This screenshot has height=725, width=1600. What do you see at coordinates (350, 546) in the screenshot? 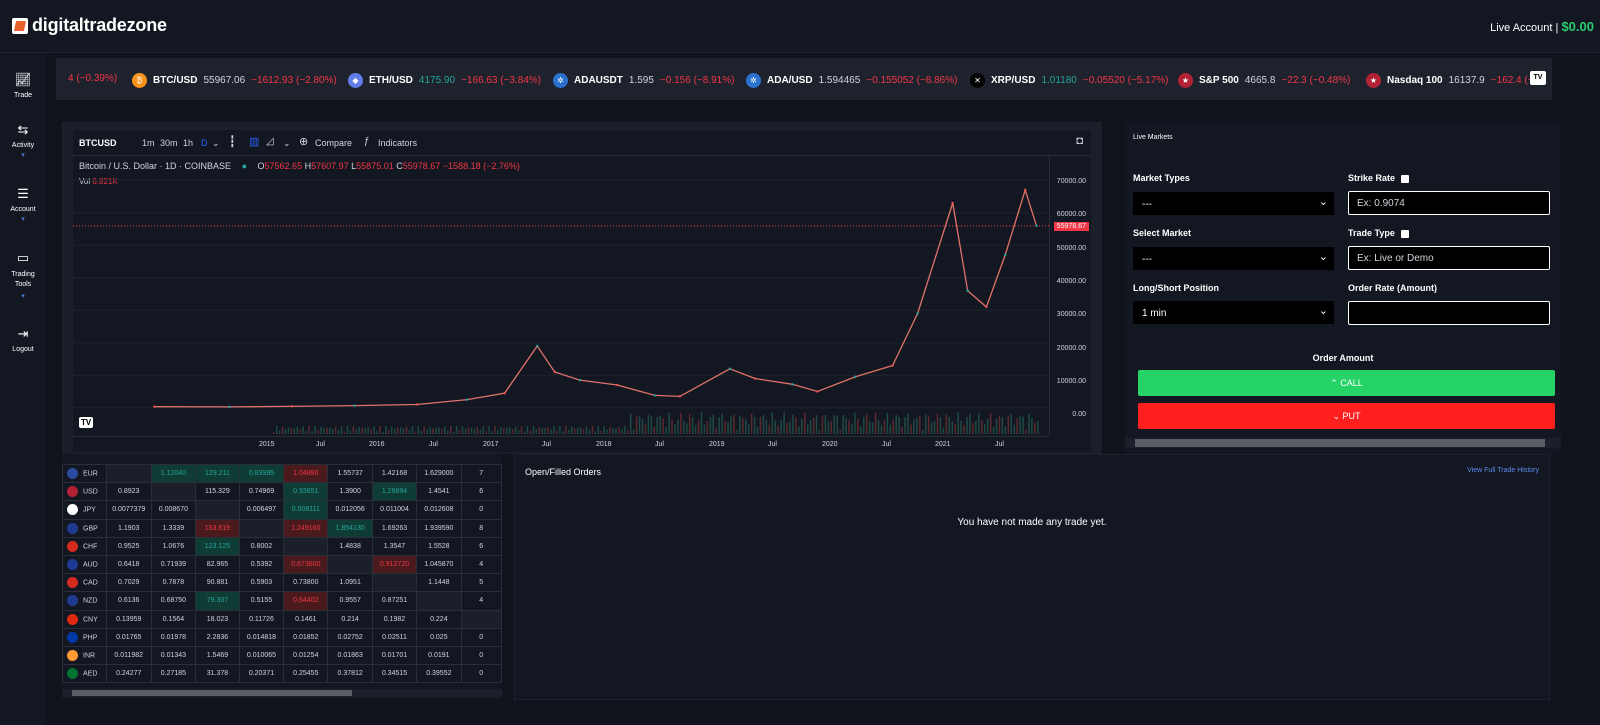
I see `rate-cell: 1.4838` at bounding box center [350, 546].